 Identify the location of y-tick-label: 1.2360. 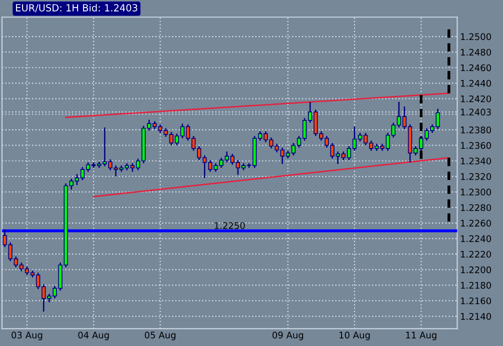
(475, 145).